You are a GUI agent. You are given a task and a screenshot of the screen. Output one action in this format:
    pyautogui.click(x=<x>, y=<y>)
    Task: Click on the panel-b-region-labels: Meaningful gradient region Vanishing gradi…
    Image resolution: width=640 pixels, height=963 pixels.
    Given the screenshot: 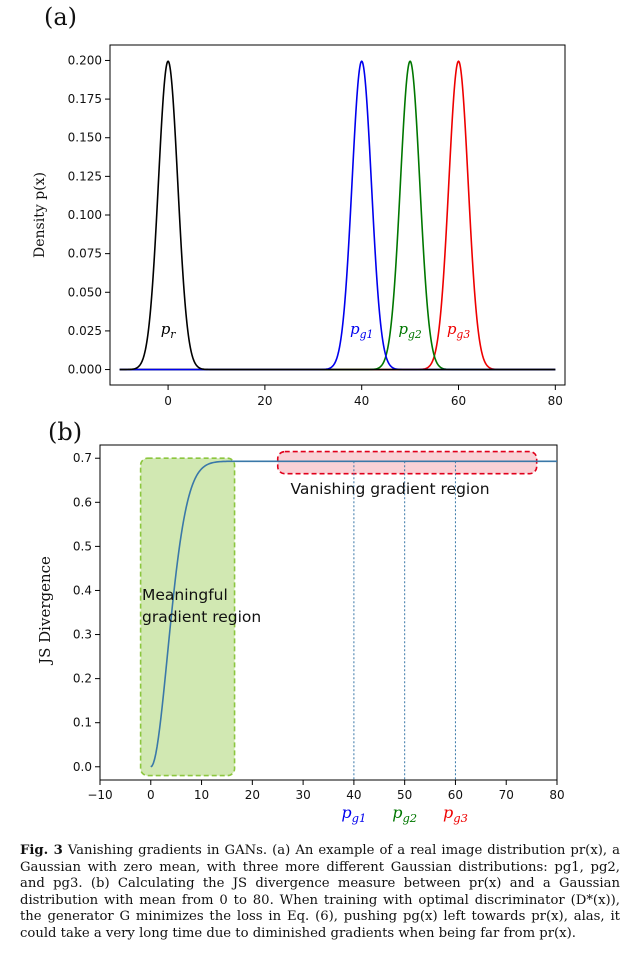 What is the action you would take?
    pyautogui.click(x=316, y=553)
    